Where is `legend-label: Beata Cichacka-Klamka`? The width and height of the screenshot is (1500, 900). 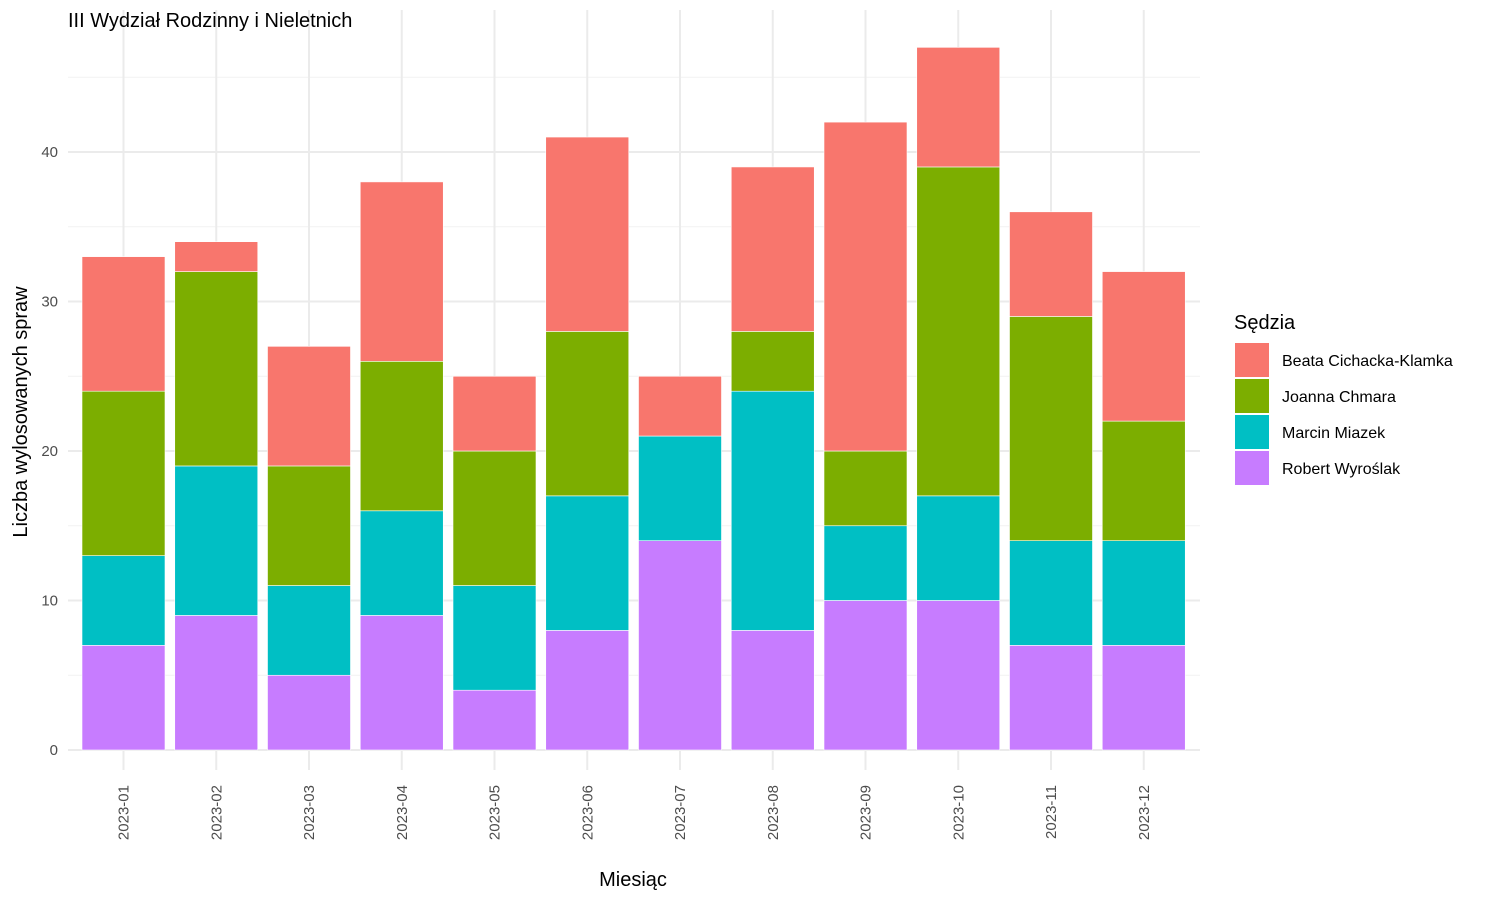 legend-label: Beata Cichacka-Klamka is located at coordinates (1367, 361).